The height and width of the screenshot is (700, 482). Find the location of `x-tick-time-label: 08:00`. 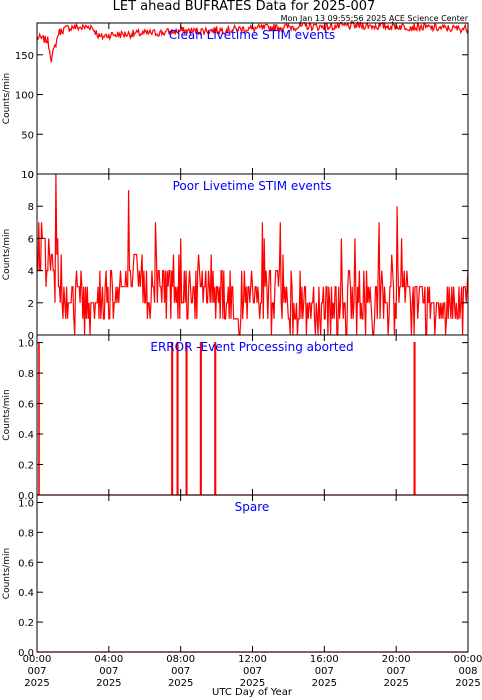

x-tick-time-label: 08:00 is located at coordinates (180, 659).